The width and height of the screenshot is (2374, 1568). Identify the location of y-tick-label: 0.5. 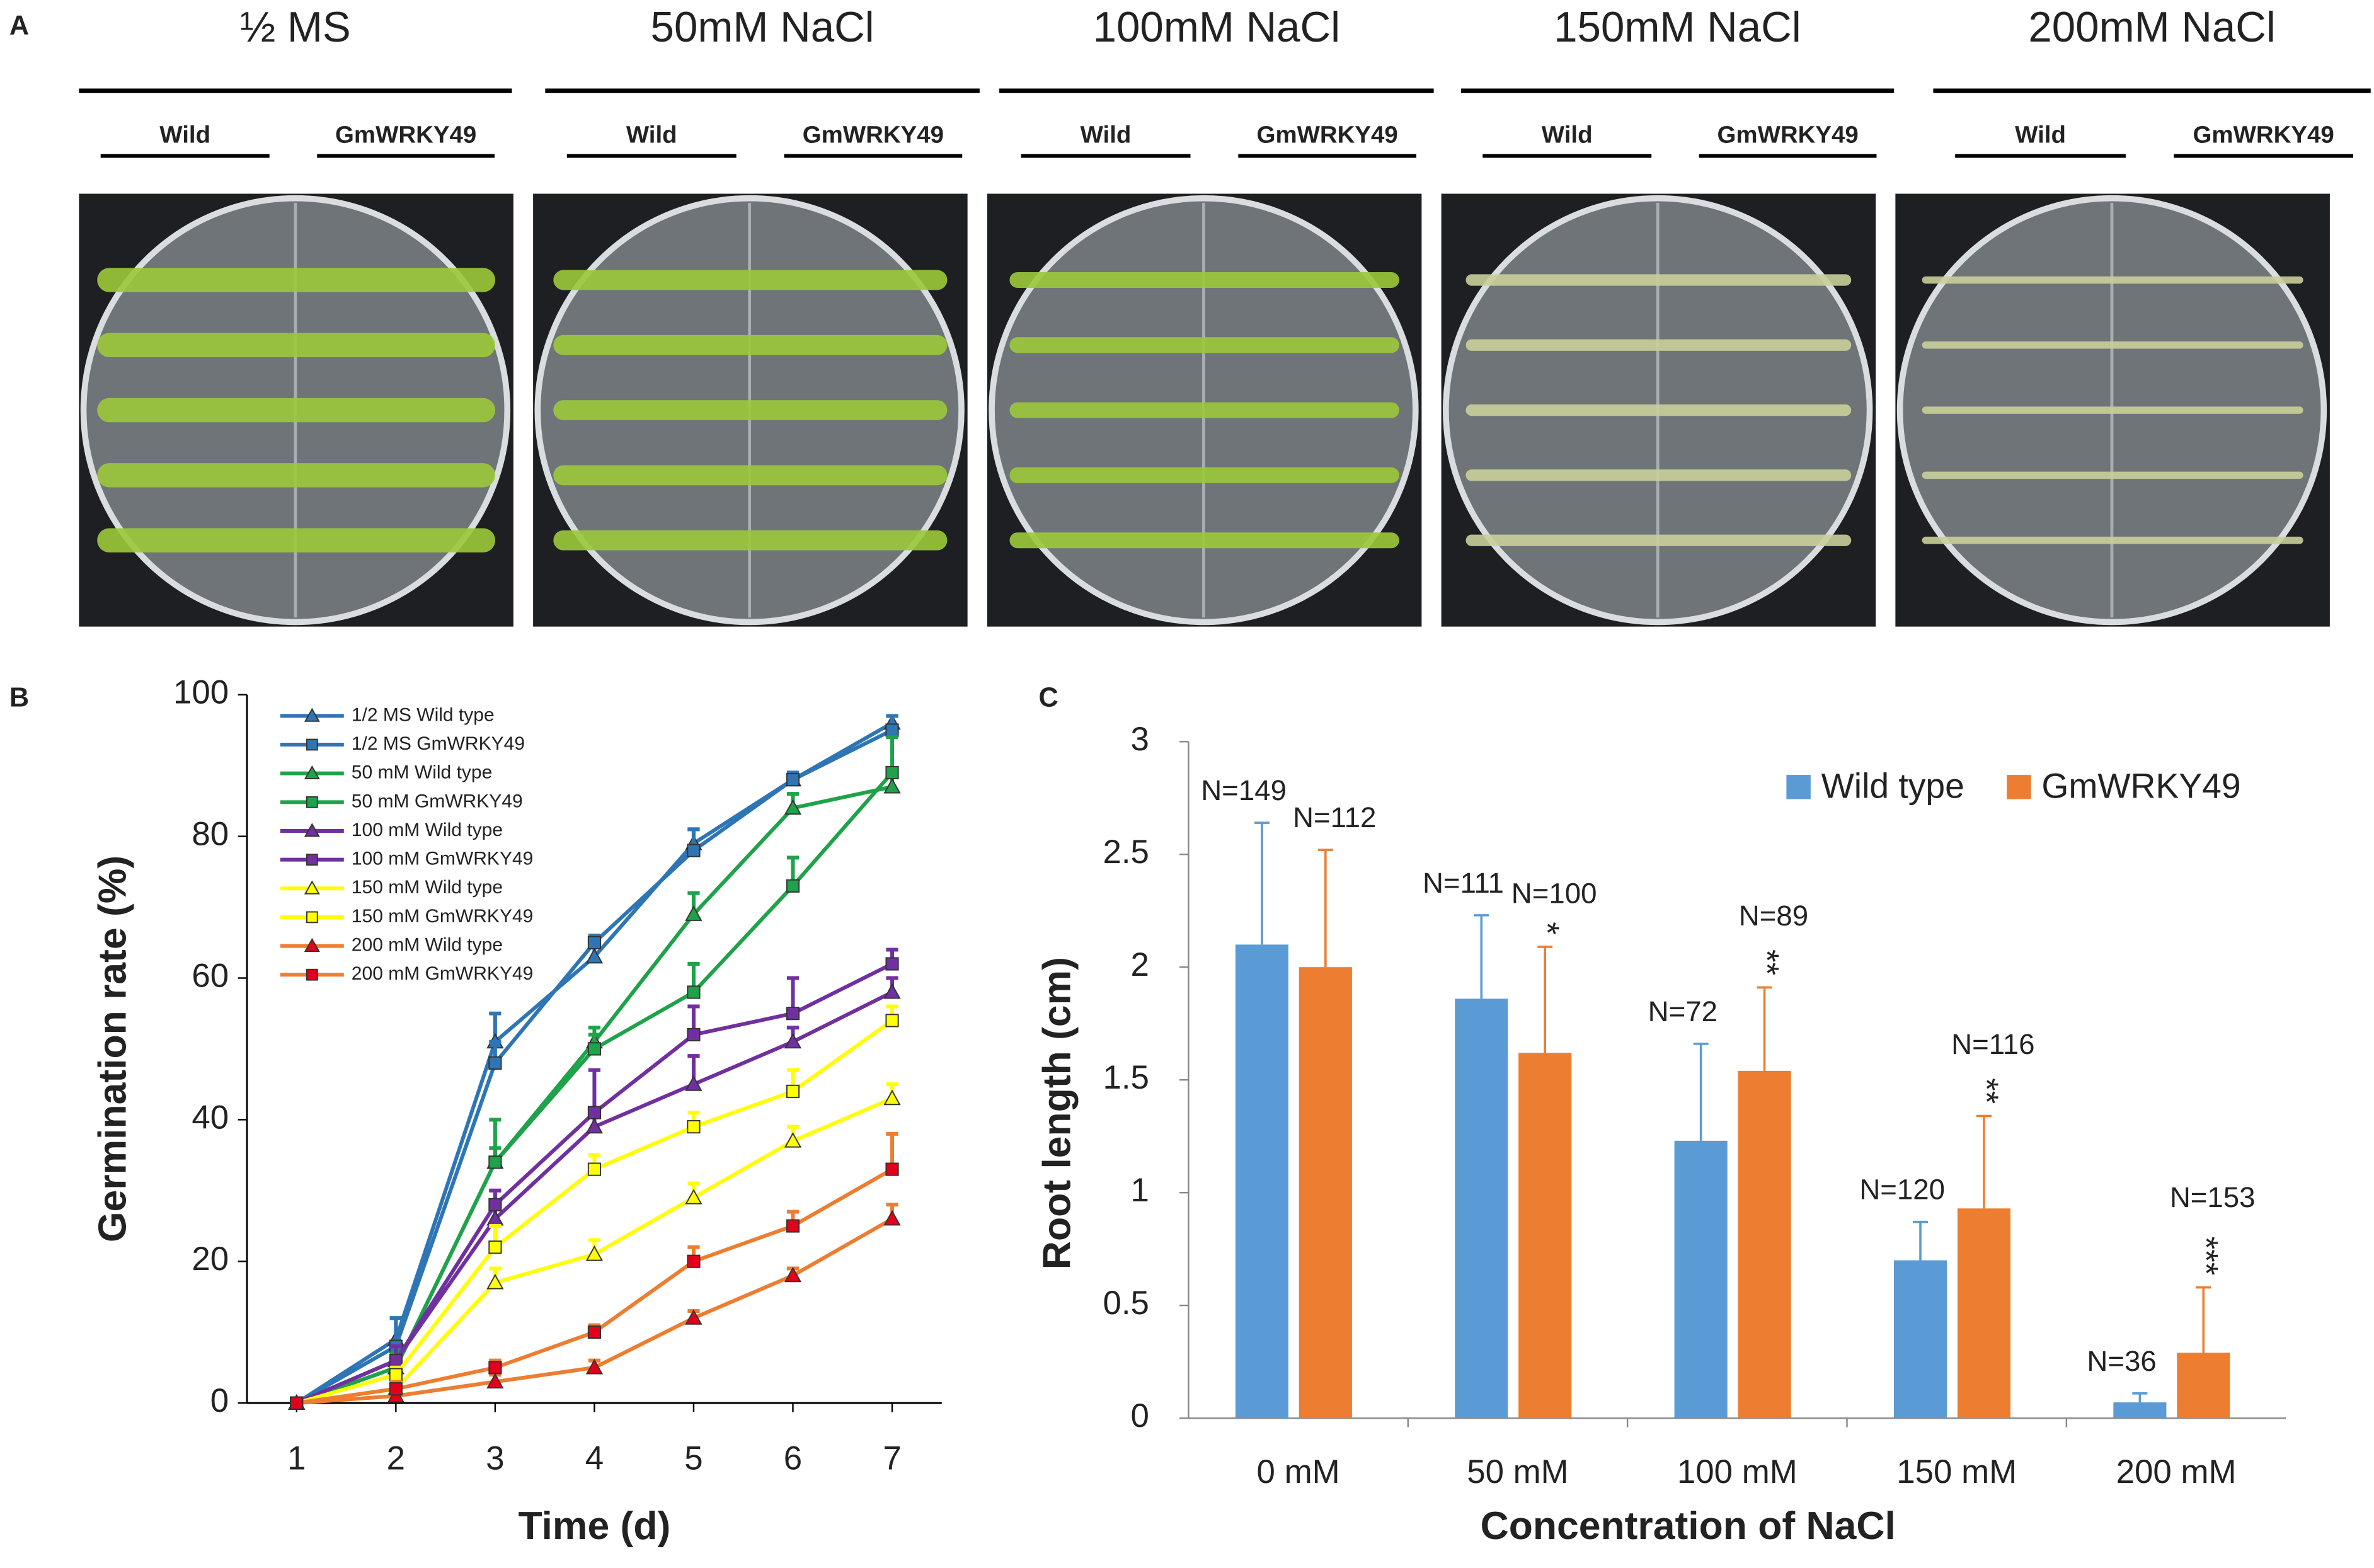
(1126, 1303).